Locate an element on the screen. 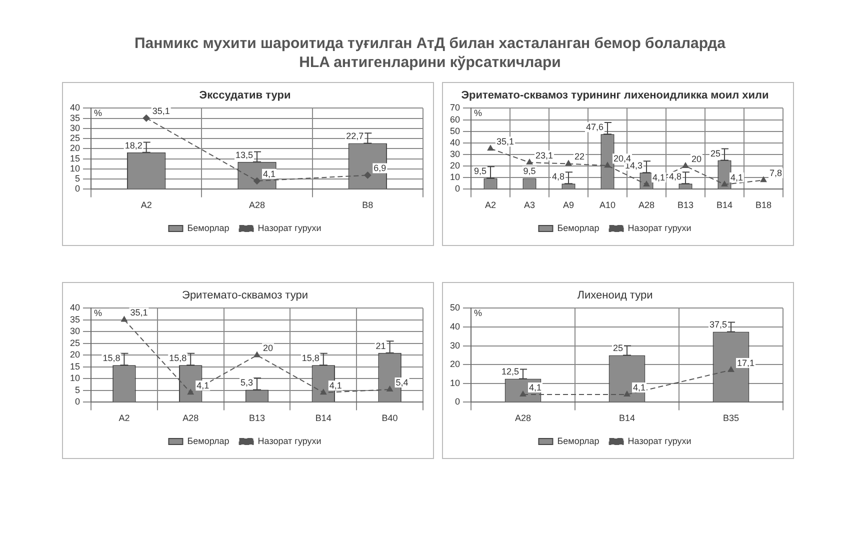 The width and height of the screenshot is (852, 554). text: Панмикс мухити шароитида туғилган АтД билан хасталанган бемор болаларда HLA антигенларини кўрсаткичлари is located at coordinates (430, 53).